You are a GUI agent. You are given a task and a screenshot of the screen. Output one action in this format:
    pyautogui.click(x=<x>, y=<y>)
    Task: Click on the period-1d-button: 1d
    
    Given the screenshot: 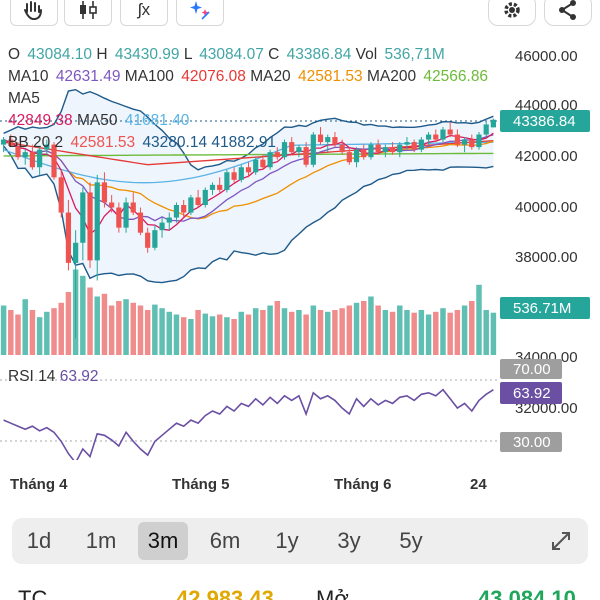 What is the action you would take?
    pyautogui.click(x=39, y=540)
    